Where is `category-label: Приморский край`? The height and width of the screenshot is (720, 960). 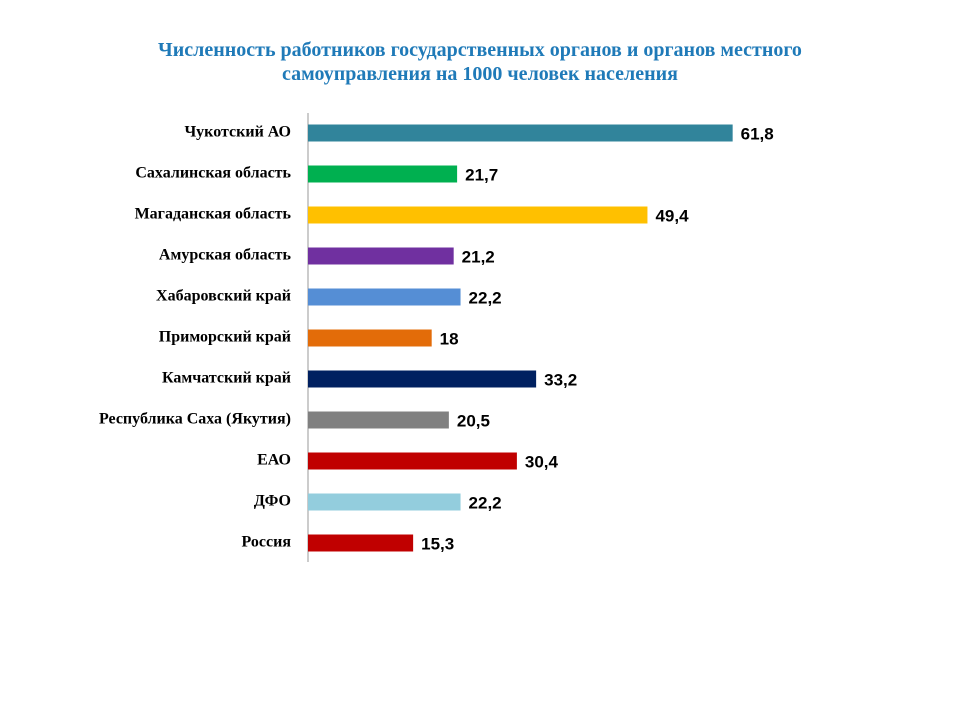 category-label: Приморский край is located at coordinates (225, 337).